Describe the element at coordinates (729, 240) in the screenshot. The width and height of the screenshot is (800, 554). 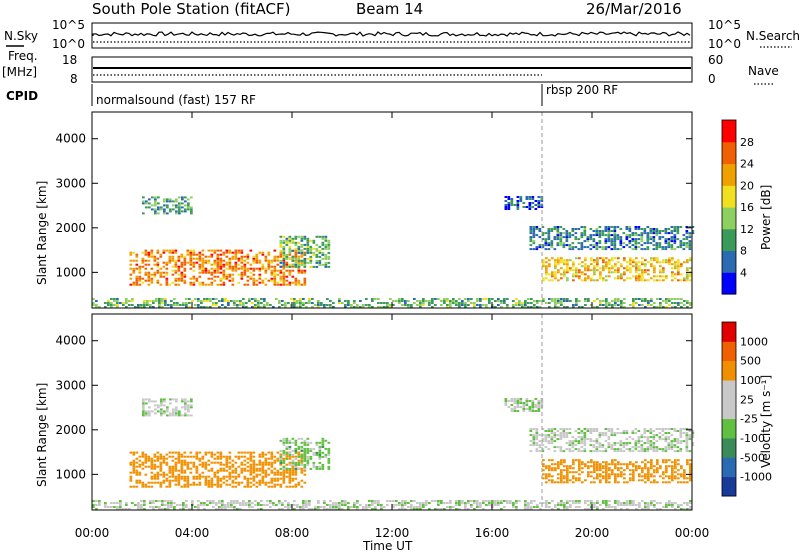
I see `colorbar-swatch` at that location.